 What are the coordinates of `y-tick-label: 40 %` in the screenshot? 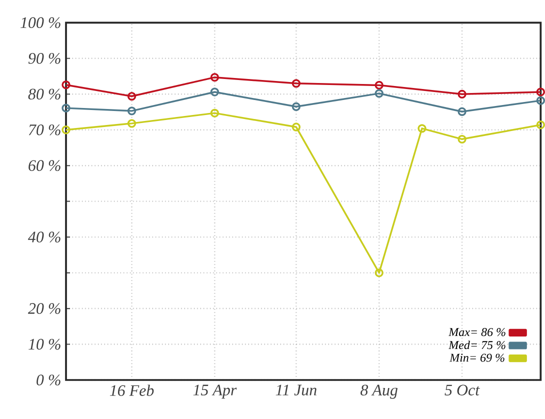 It's located at (44, 237).